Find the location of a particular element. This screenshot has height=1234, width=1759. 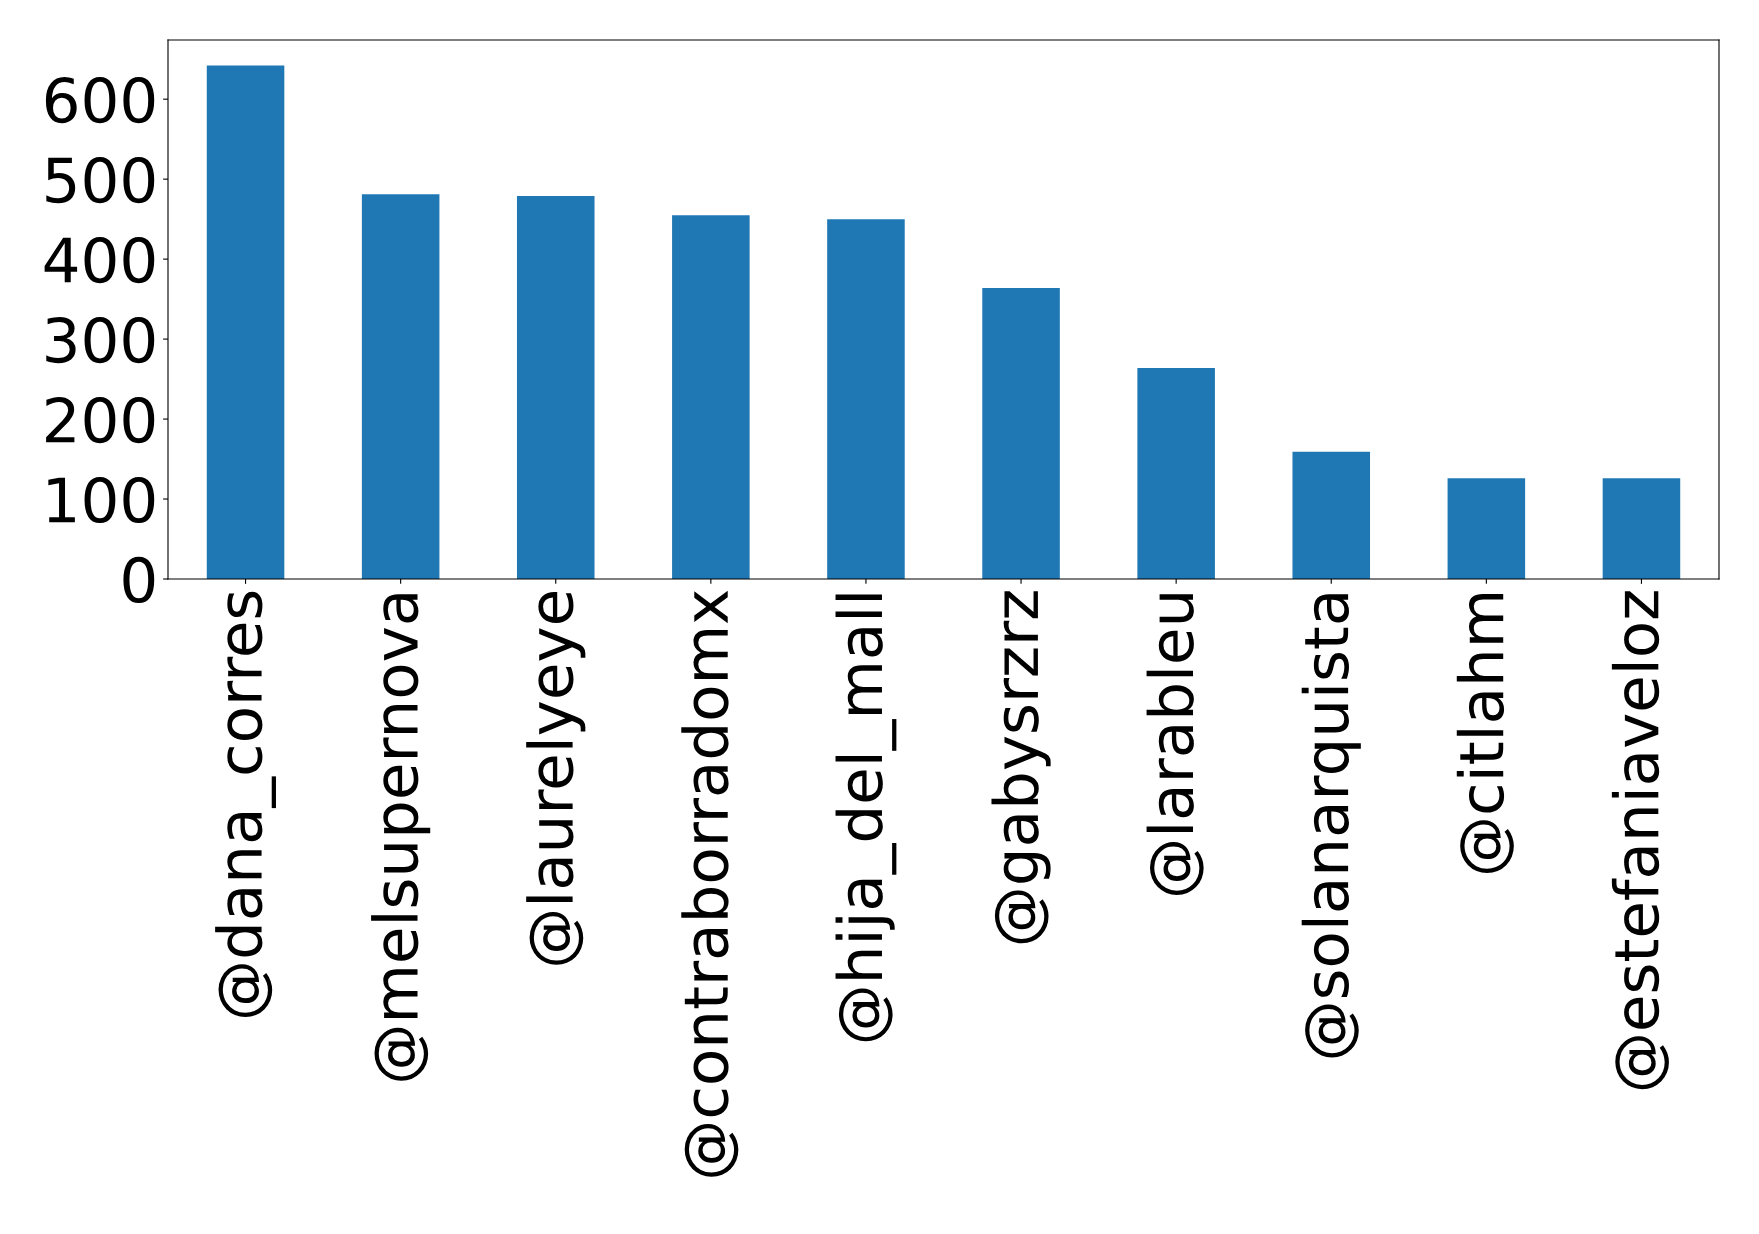

x-tick-label: @melsupernova is located at coordinates (401, 837).